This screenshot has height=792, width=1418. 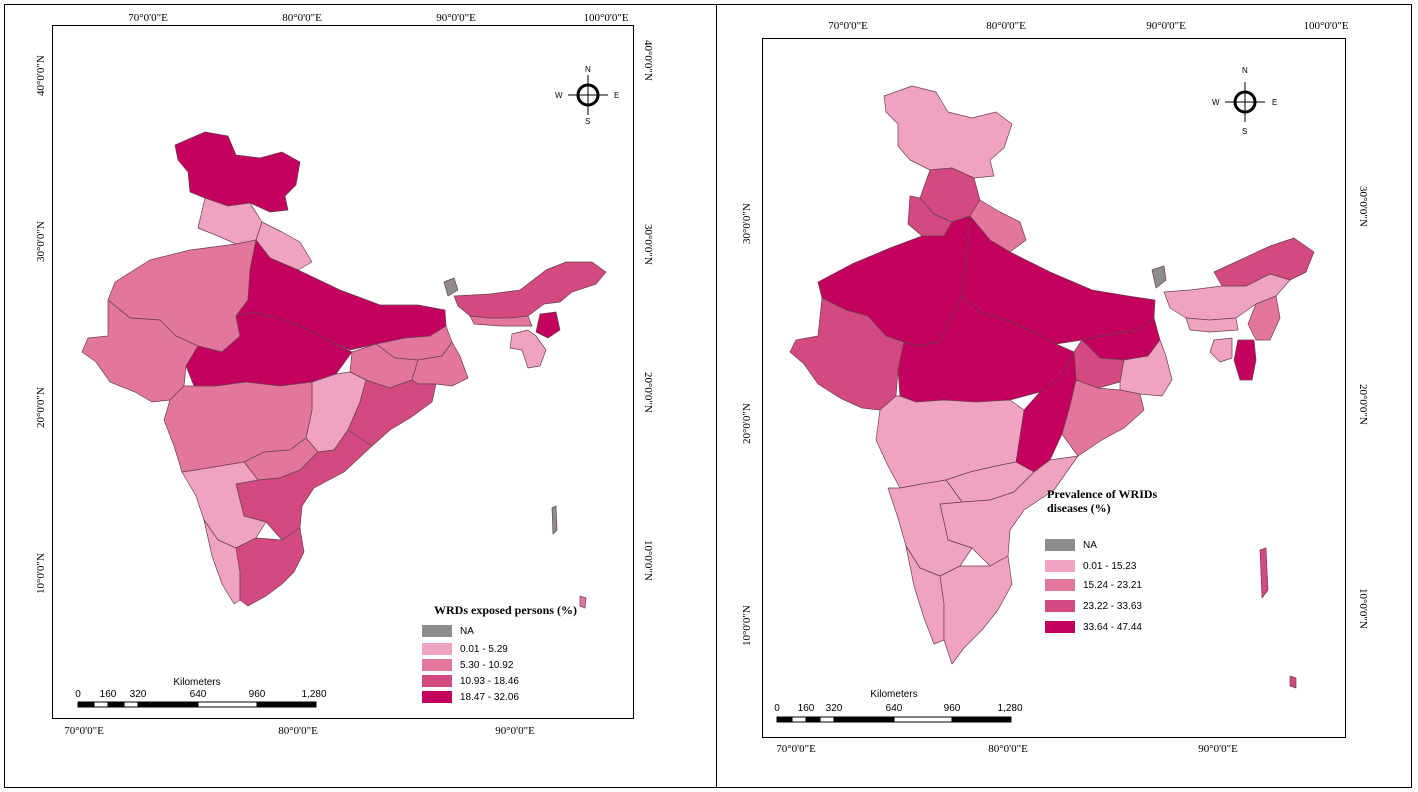 What do you see at coordinates (487, 665) in the screenshot?
I see `left-legend-label: 5.30 - 10.92` at bounding box center [487, 665].